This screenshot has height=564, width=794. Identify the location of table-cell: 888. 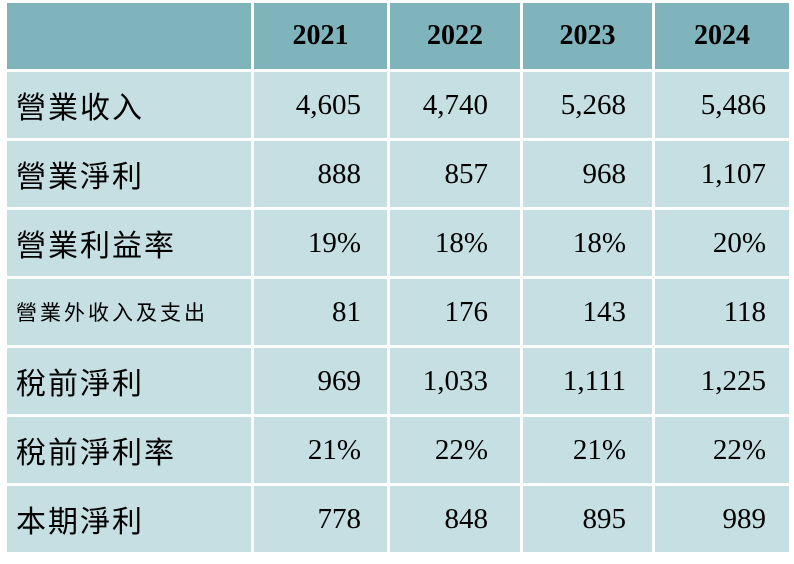
(322, 175).